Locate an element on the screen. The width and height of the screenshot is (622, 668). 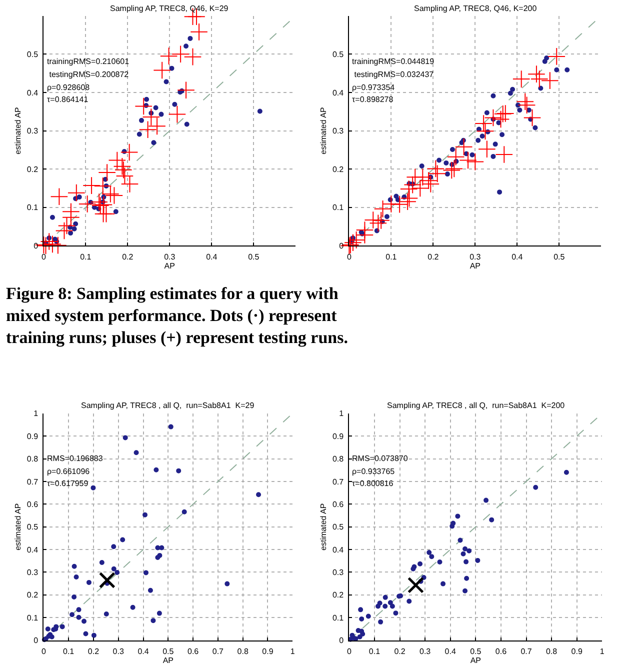
caption: Figure 8: Sampling estimates for a query with mixed system performance. Dots (·) represent training runs; pluses (+) represent testing runs. is located at coordinates (177, 316).